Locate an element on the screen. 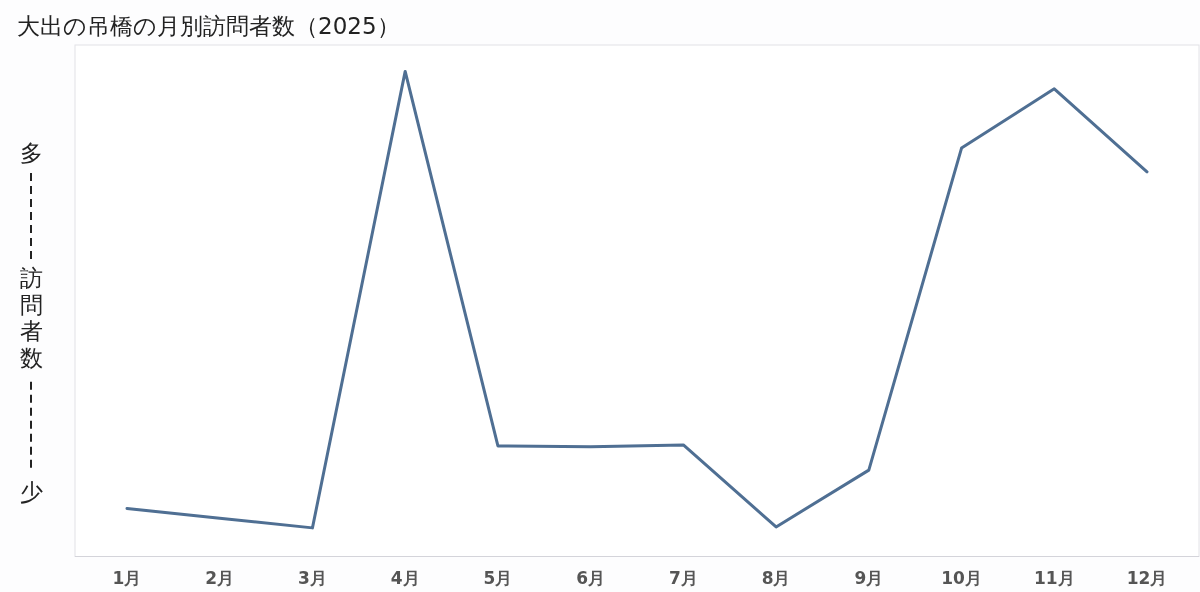  text: 多 is located at coordinates (31, 153).